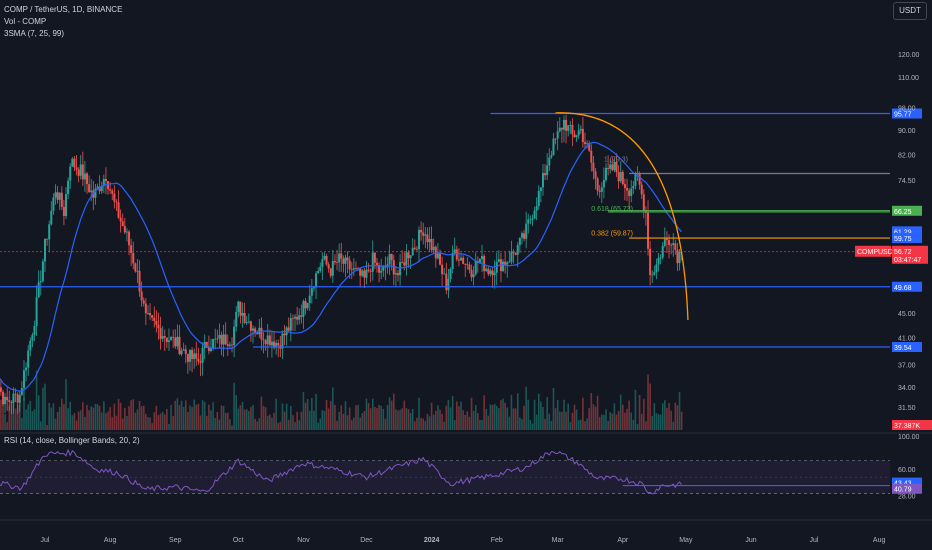  What do you see at coordinates (907, 260) in the screenshot?
I see `countdown-label: 03:47:47` at bounding box center [907, 260].